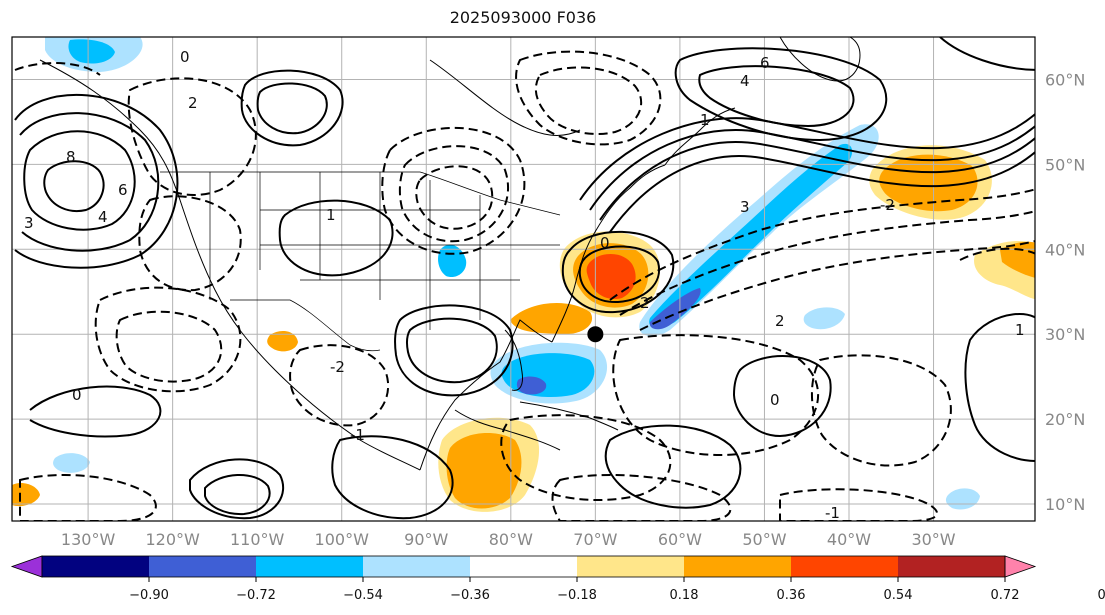  Describe the element at coordinates (305, 325) in the screenshot. I see `border-us-mexico` at that location.